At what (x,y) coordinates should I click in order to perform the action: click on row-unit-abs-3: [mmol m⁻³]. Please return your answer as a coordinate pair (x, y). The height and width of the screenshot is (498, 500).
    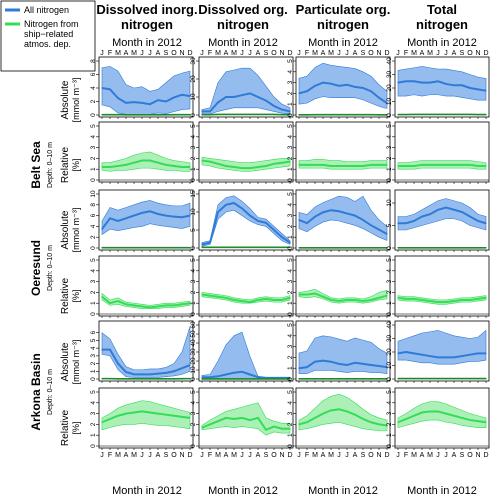
    Looking at the image, I should click on (76, 362).